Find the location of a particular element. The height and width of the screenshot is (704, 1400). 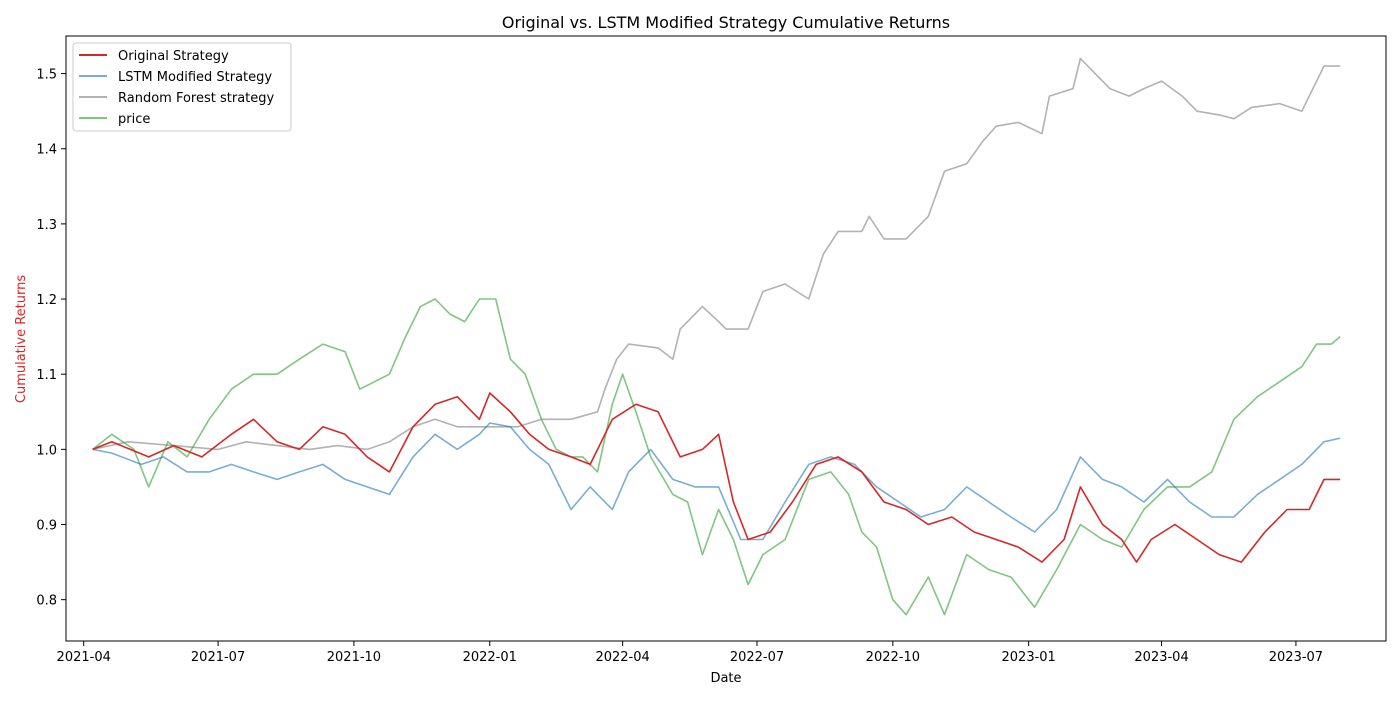

legend-label: Random Forest strategy is located at coordinates (196, 98).